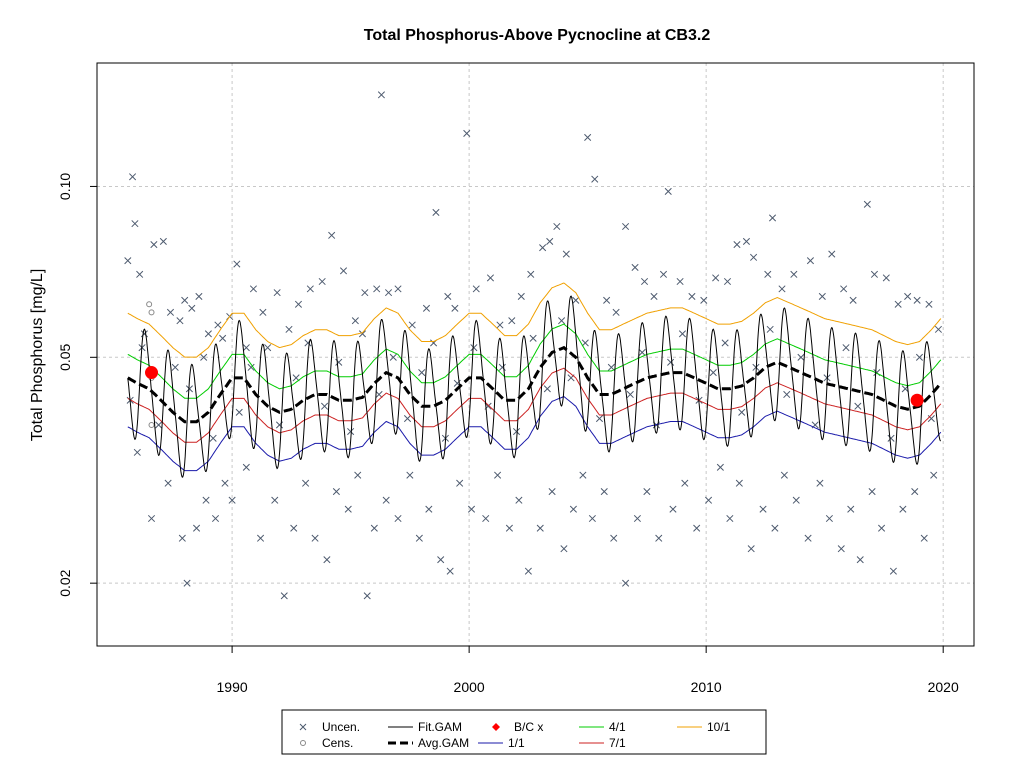  Describe the element at coordinates (534, 405) in the screenshot. I see `quantile-curve-q7` at that location.